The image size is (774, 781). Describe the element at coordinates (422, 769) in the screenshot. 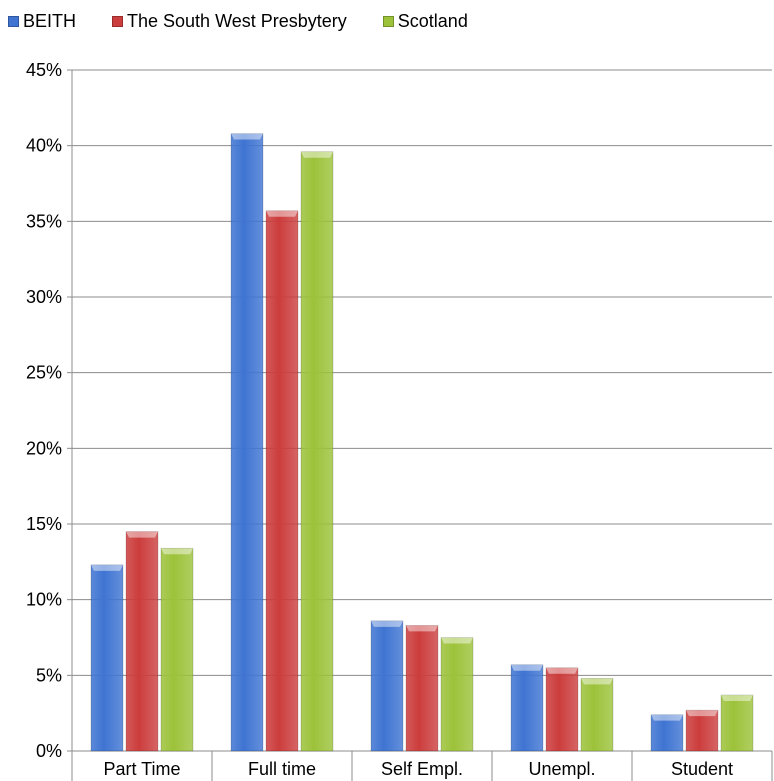

I see `x-tick-label: Self Empl.` at that location.